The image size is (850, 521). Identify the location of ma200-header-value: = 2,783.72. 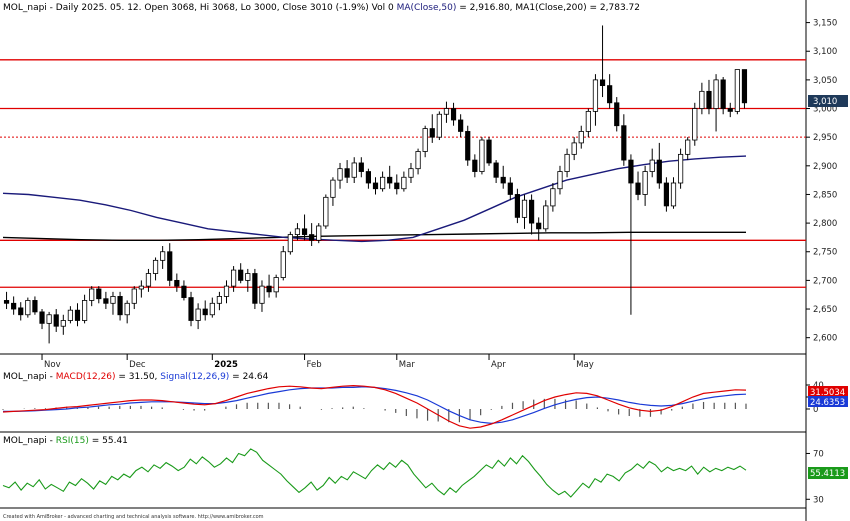
(613, 8).